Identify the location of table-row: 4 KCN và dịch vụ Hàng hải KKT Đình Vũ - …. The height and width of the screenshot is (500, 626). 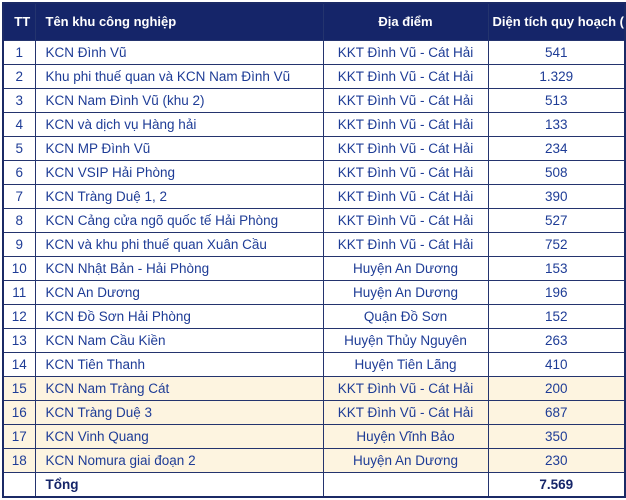
(314, 124).